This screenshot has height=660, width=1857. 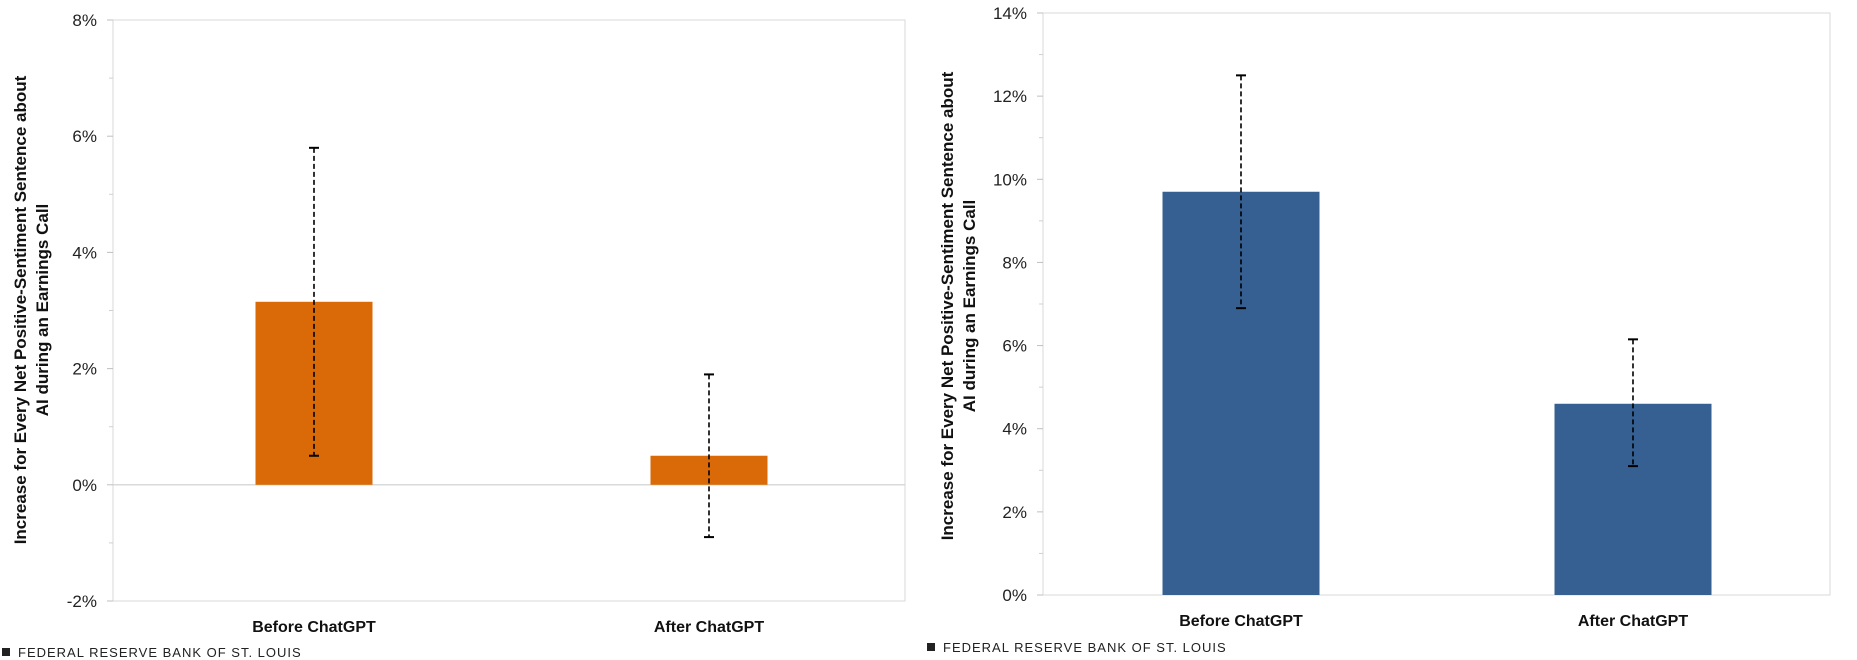 I want to click on source-label-left: FEDERAL RESERVE BANK OF ST. LOUIS, so click(x=160, y=652).